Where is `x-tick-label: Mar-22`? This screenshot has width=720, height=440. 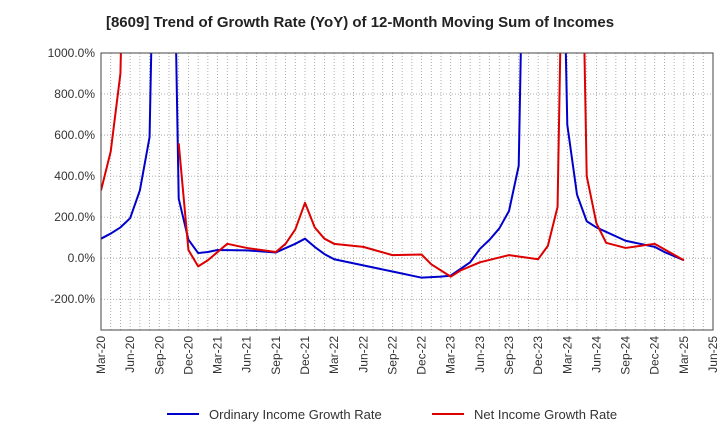 x-tick-label: Mar-22 is located at coordinates (334, 355).